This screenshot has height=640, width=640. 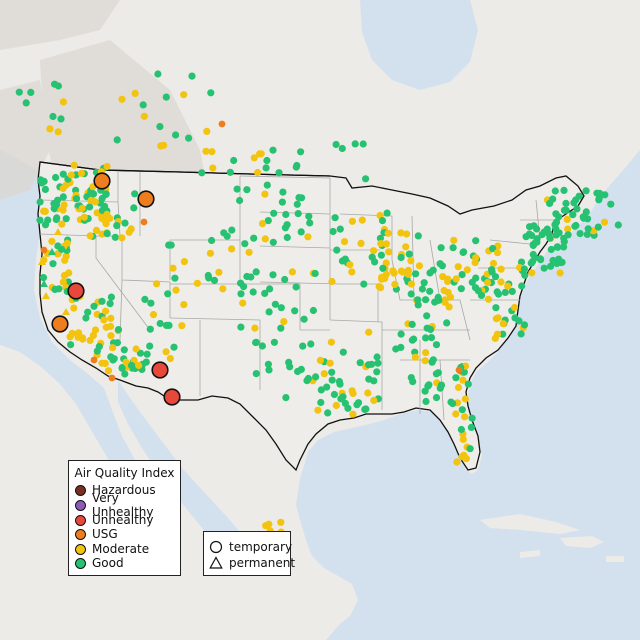 I want to click on monitor-type-legend: temporary permanent, so click(x=249, y=553).